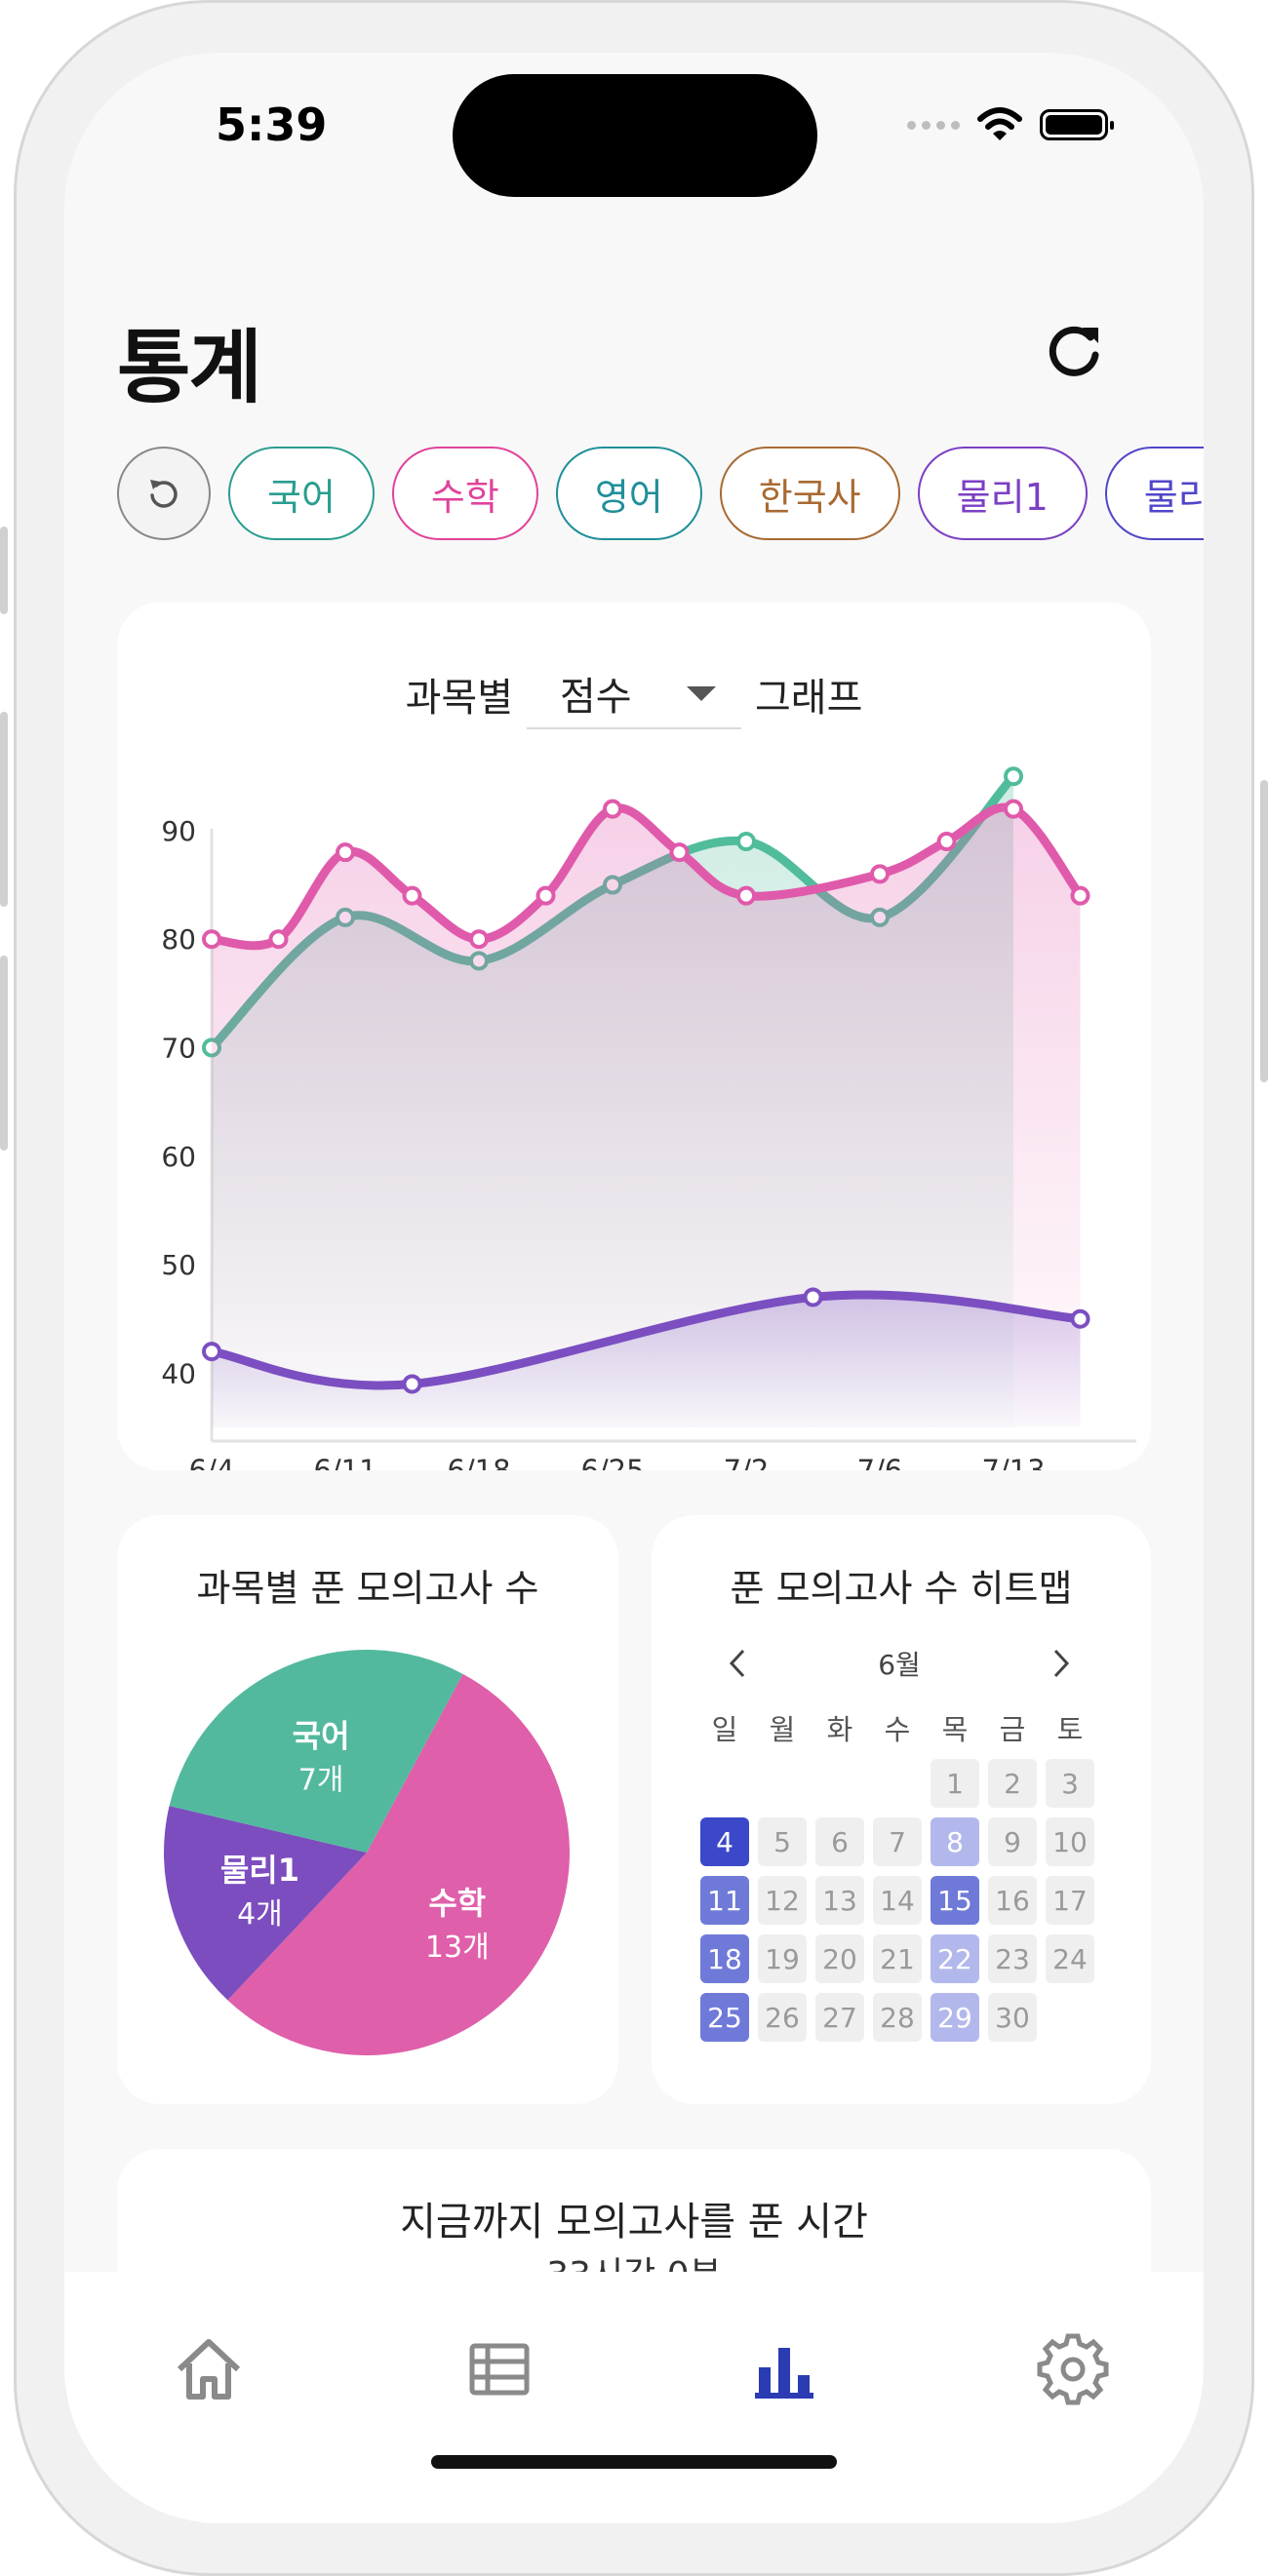 Image resolution: width=1268 pixels, height=2576 pixels. Describe the element at coordinates (1013, 1900) in the screenshot. I see `calendar-day: 16` at that location.